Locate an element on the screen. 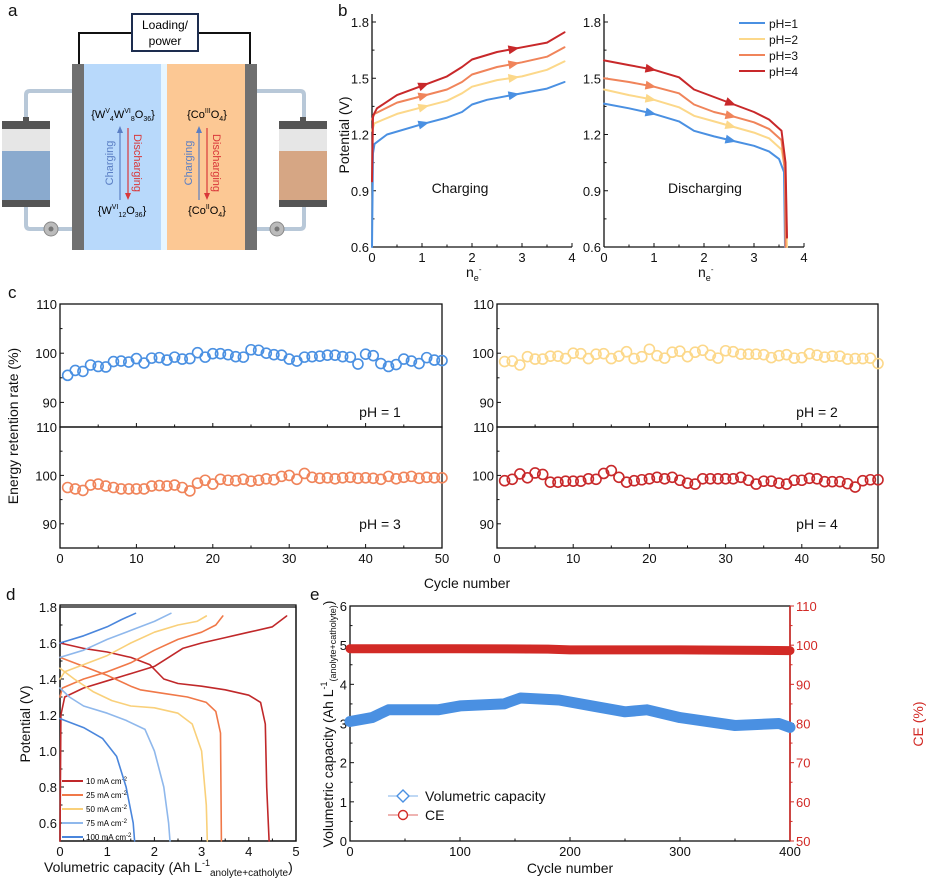 This screenshot has height=885, width=937. d-ylabel: Potential (V) is located at coordinates (25, 723).